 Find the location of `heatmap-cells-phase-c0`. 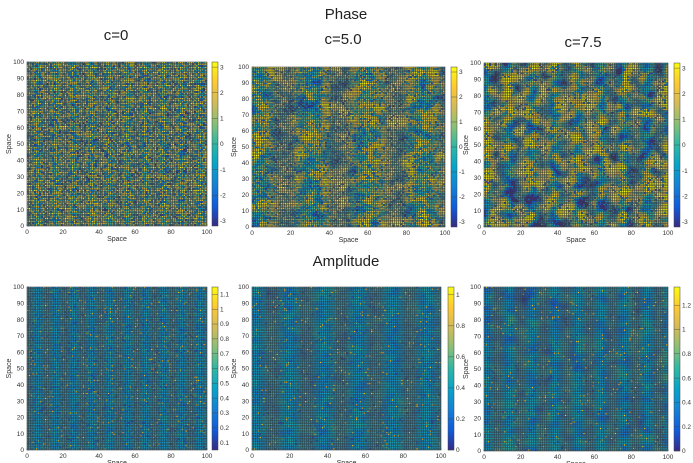

heatmap-cells-phase-c0 is located at coordinates (117, 144).